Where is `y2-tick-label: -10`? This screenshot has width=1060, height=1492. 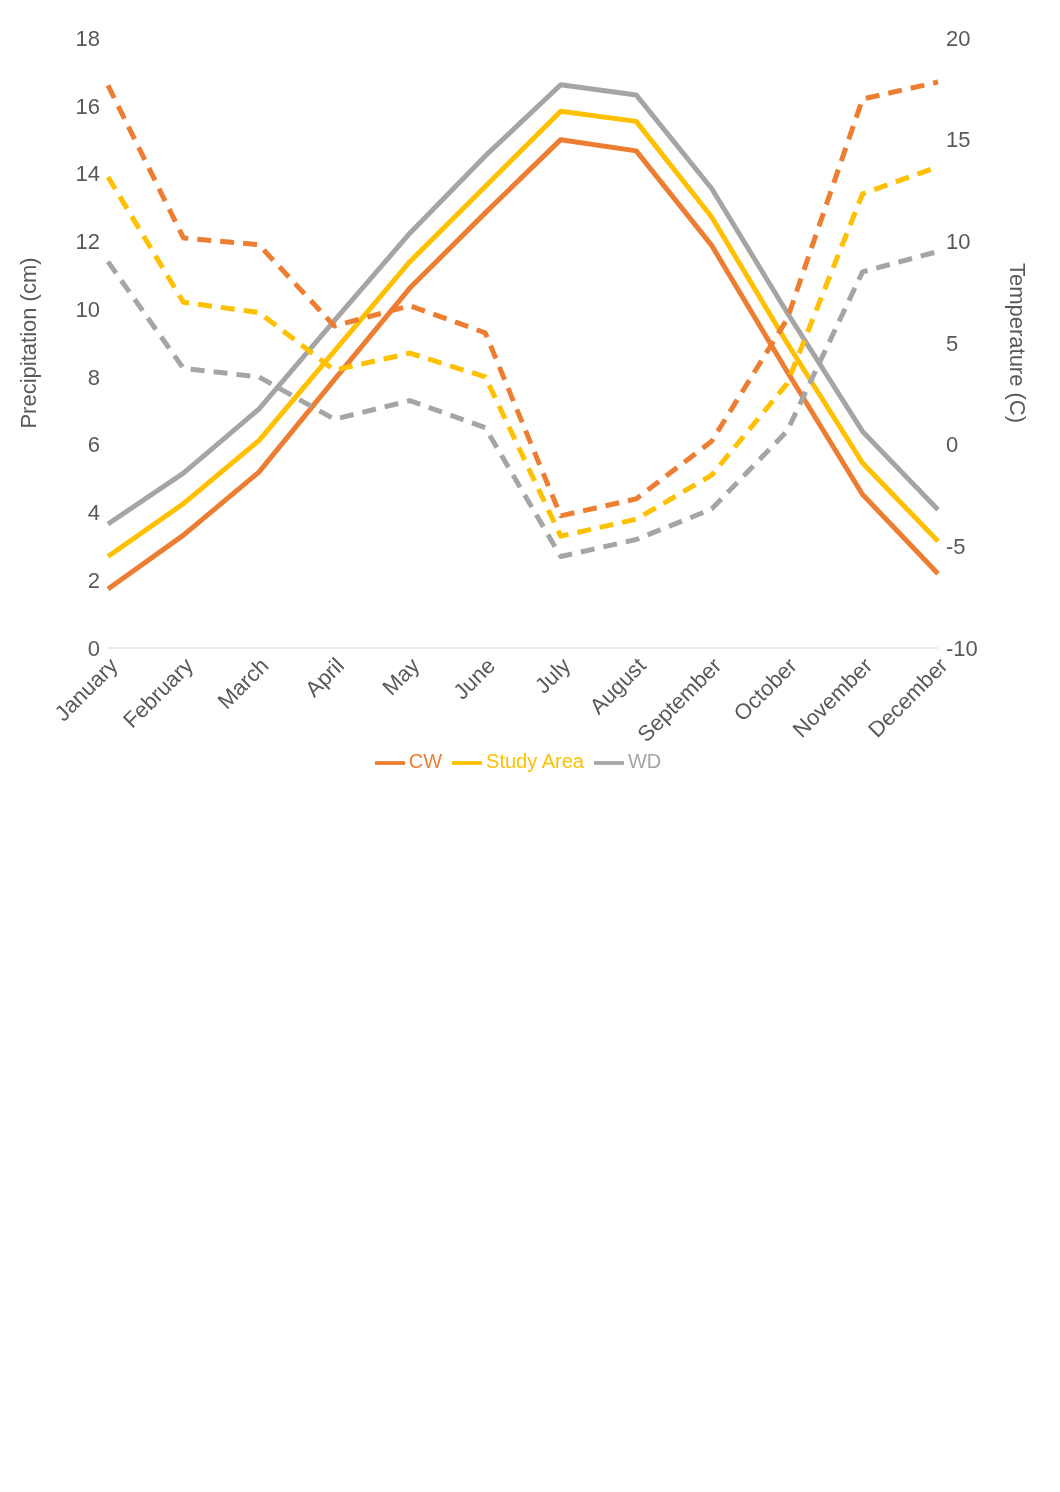
y2-tick-label: -10 is located at coordinates (962, 648).